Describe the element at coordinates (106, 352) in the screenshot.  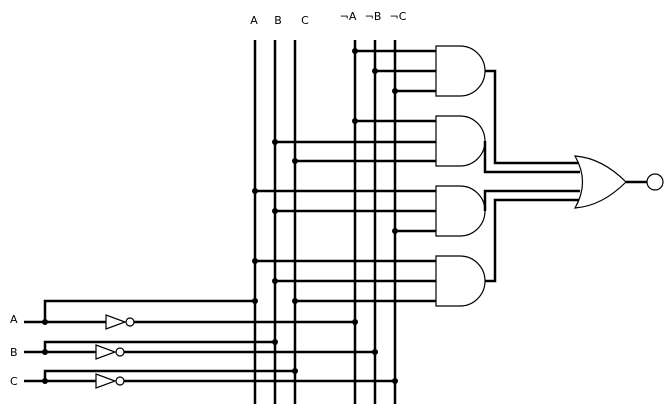
I see `not-gate-b` at that location.